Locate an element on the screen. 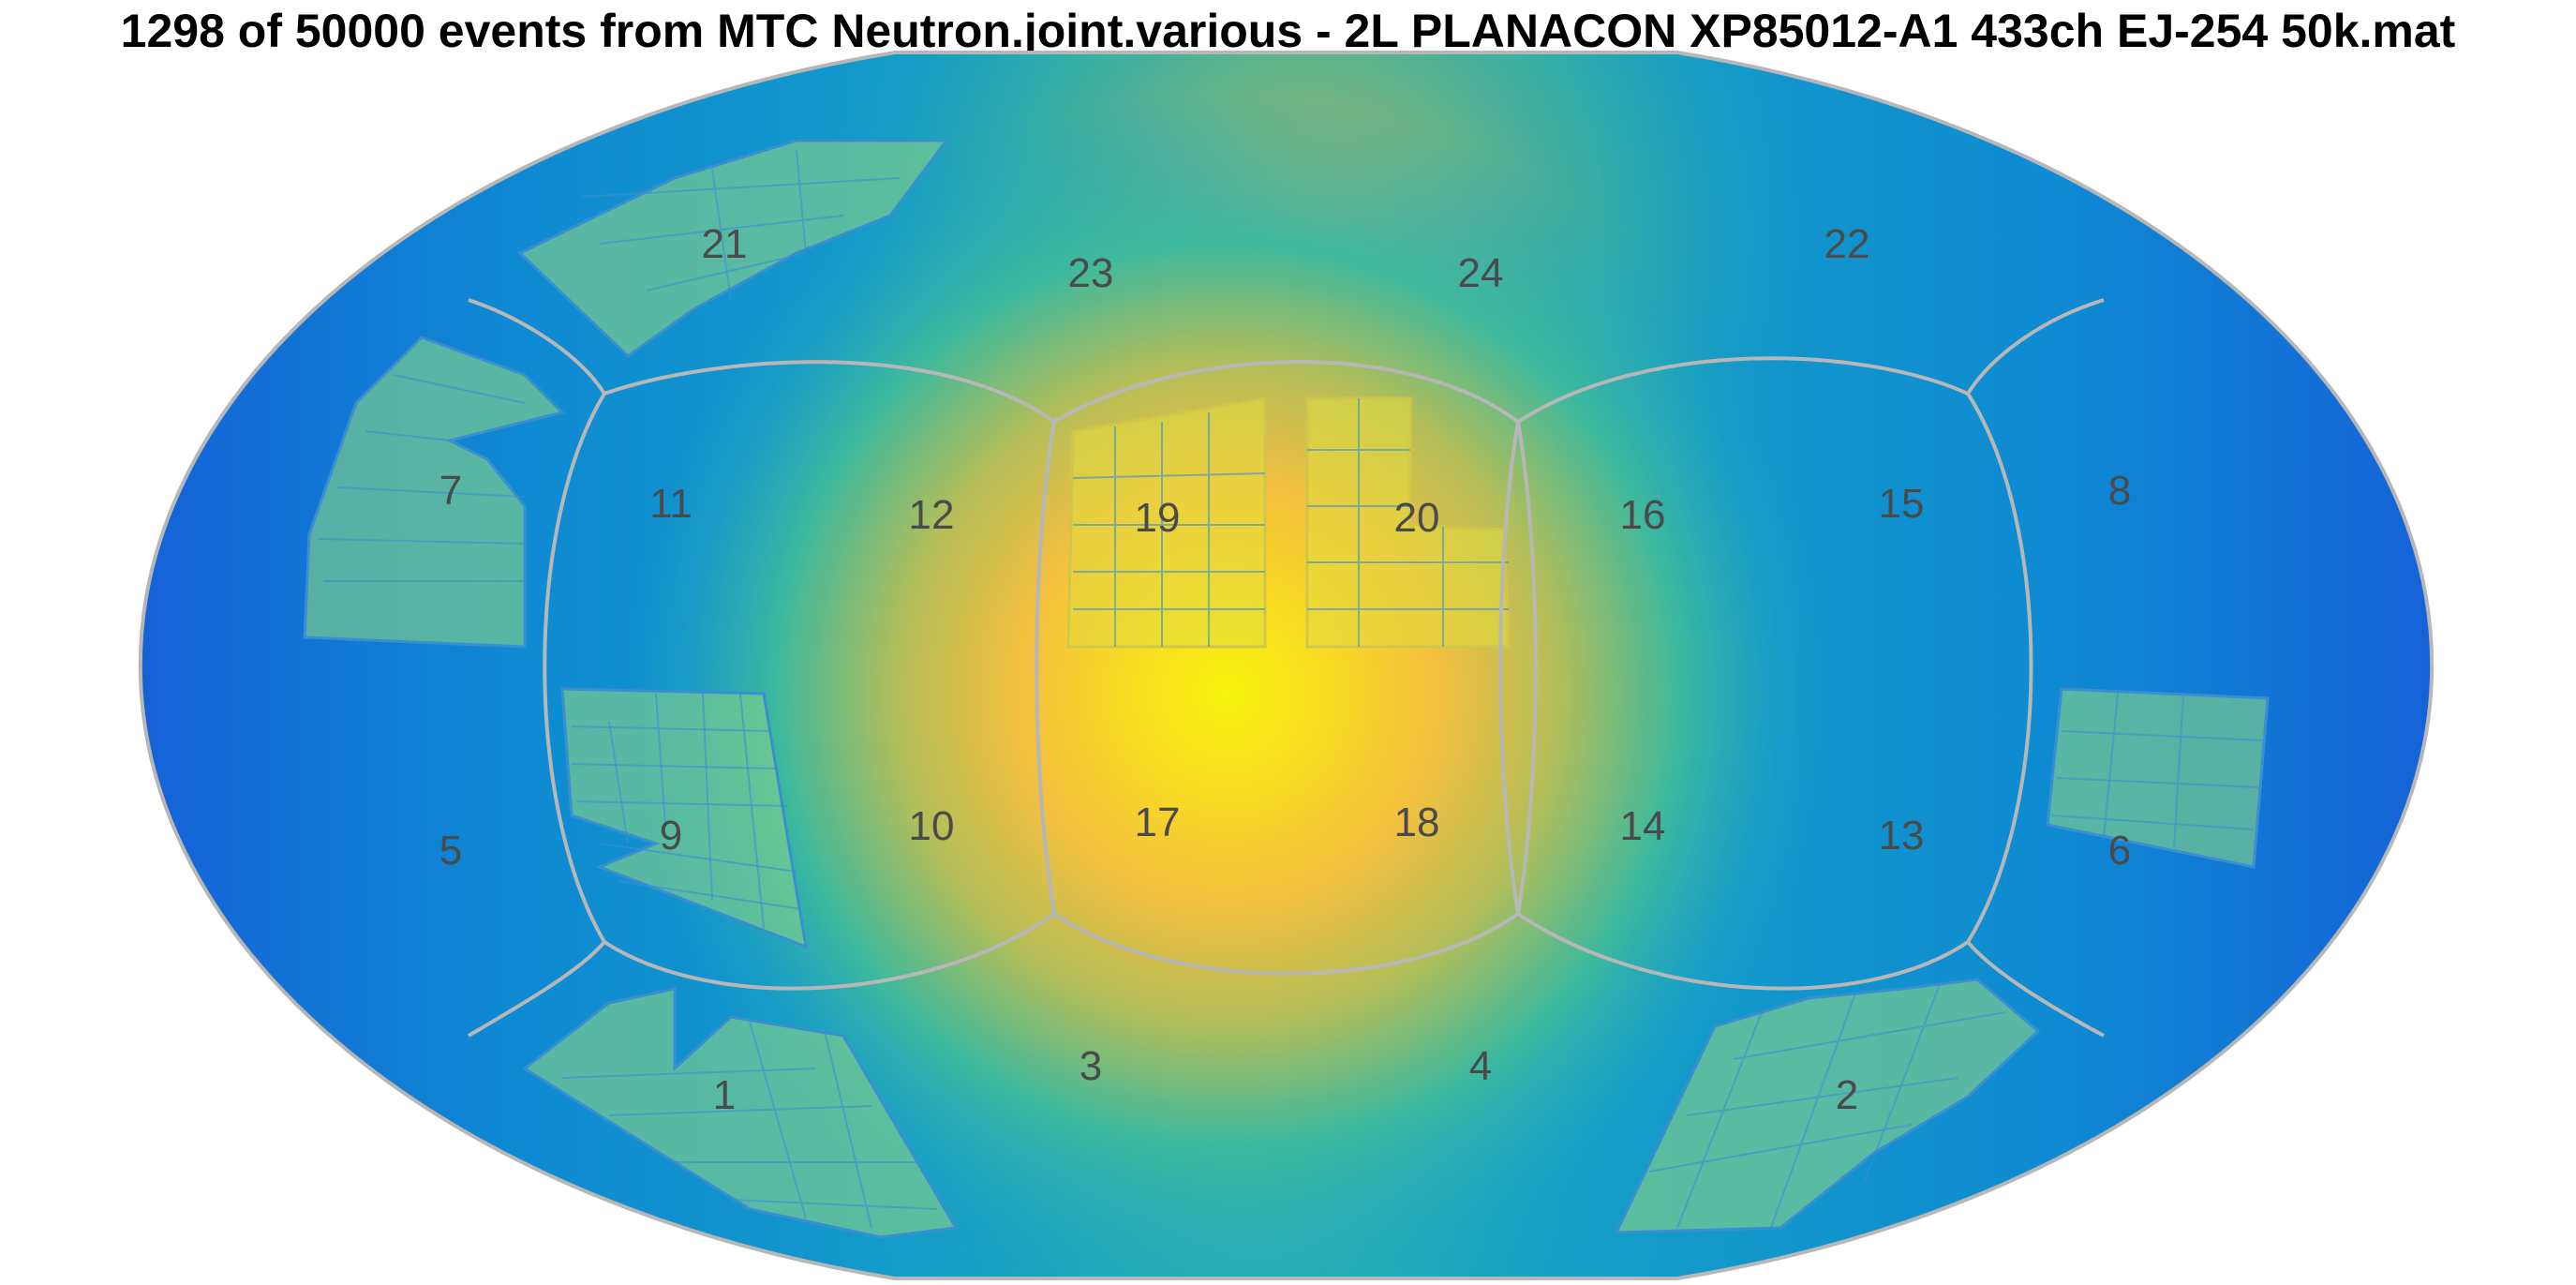 The width and height of the screenshot is (2576, 1285). panel-label: 24 is located at coordinates (1481, 273).